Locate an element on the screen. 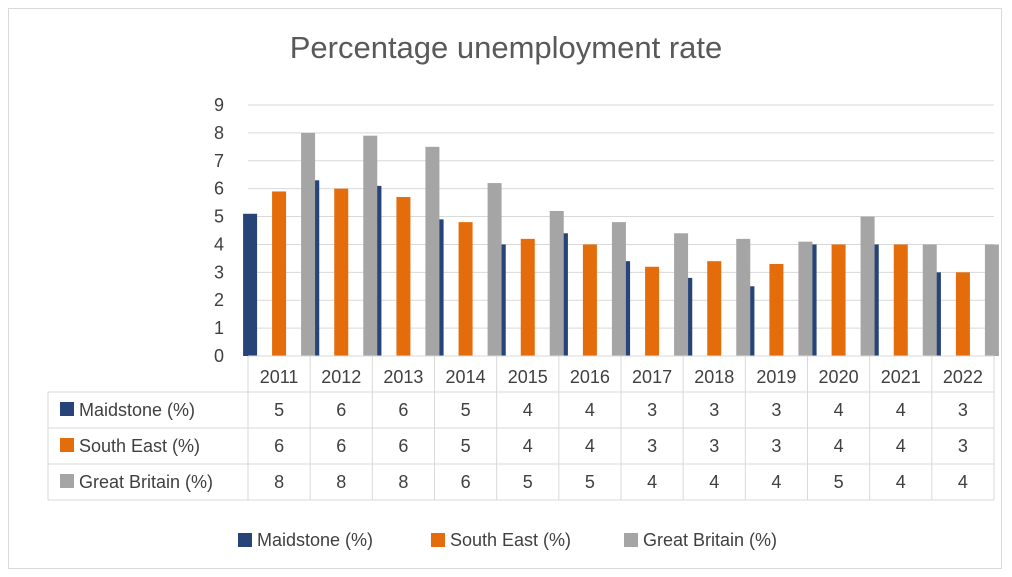 The width and height of the screenshot is (1012, 577). y-tick-label: 8 is located at coordinates (219, 133).